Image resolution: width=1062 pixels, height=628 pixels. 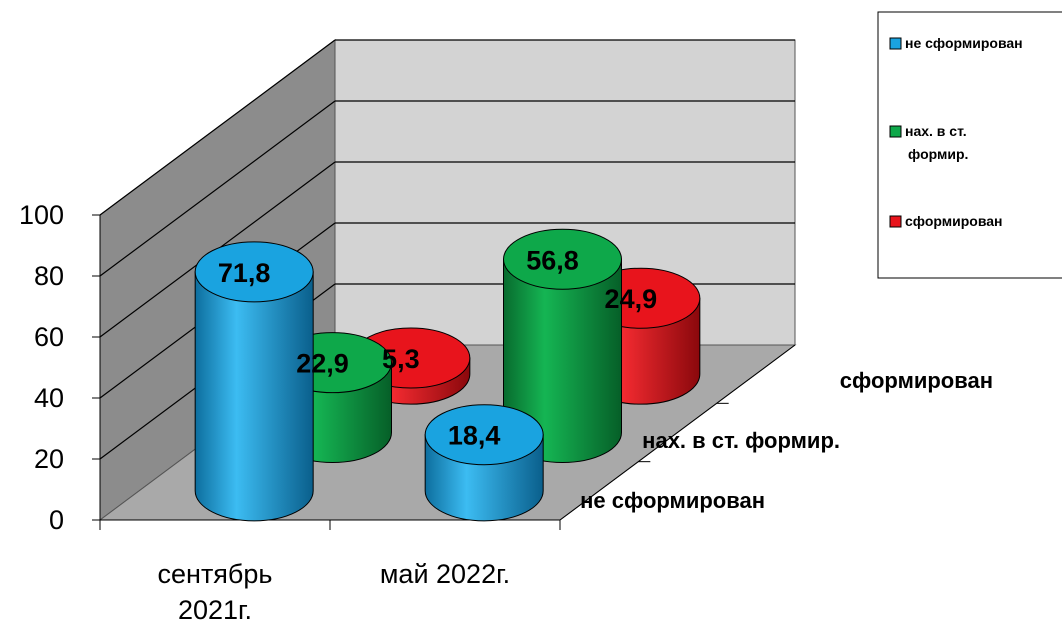 I want to click on legend-box, so click(x=969, y=145).